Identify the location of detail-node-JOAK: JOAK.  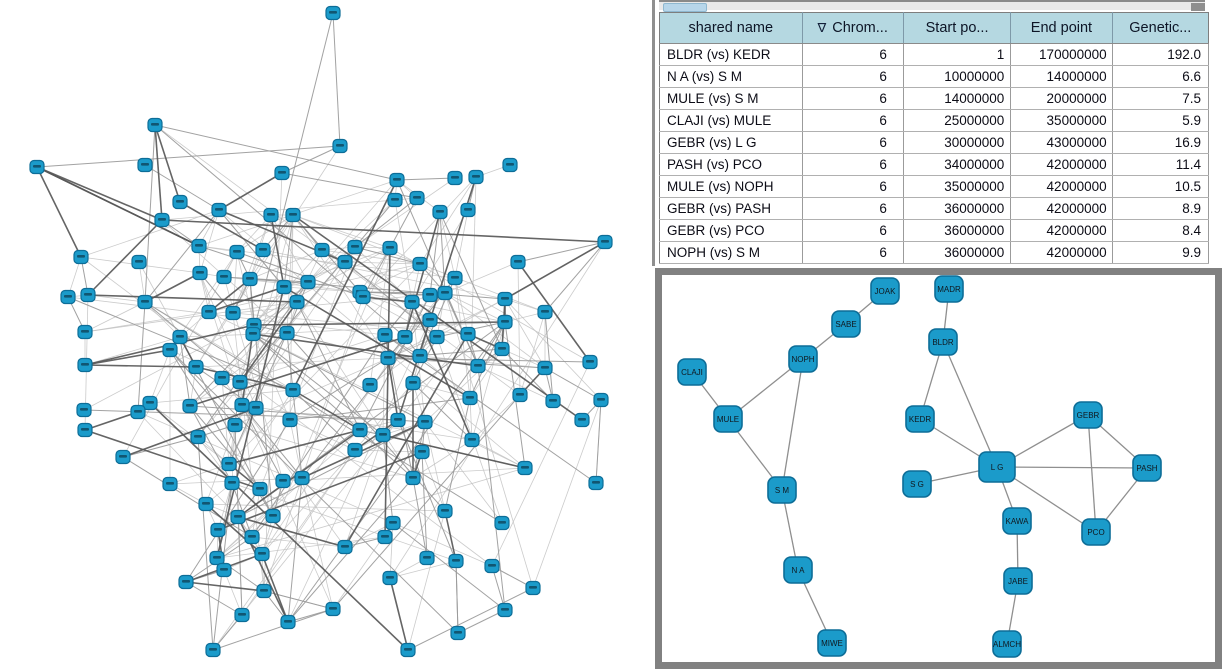
(885, 291).